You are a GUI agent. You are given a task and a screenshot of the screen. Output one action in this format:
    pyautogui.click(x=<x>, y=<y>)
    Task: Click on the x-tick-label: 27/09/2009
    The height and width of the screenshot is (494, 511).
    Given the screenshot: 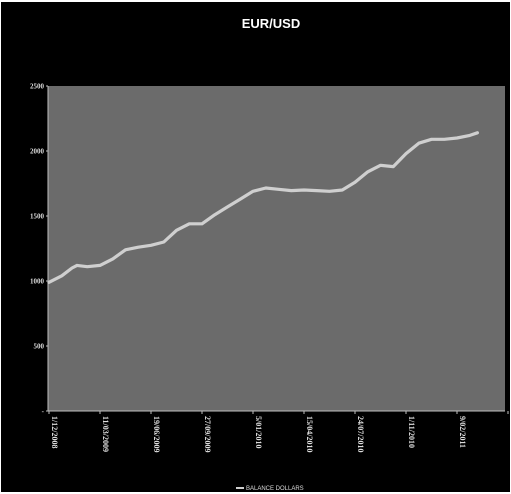 What is the action you would take?
    pyautogui.click(x=207, y=434)
    